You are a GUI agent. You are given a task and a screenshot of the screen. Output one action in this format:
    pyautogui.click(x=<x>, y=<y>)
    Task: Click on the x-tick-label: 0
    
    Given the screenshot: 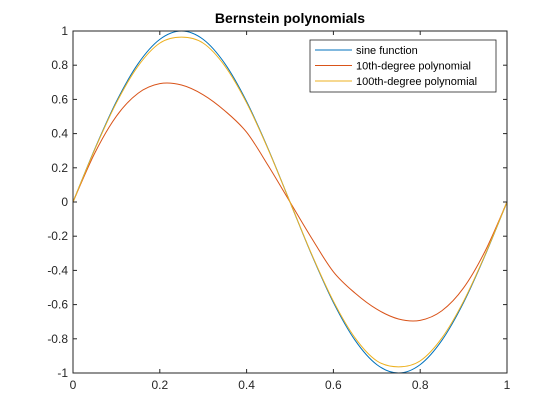 What is the action you would take?
    pyautogui.click(x=73, y=385)
    